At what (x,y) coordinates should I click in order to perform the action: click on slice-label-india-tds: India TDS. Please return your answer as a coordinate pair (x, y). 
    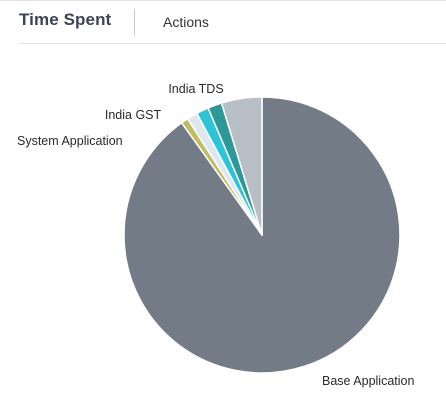
    Looking at the image, I should click on (195, 89).